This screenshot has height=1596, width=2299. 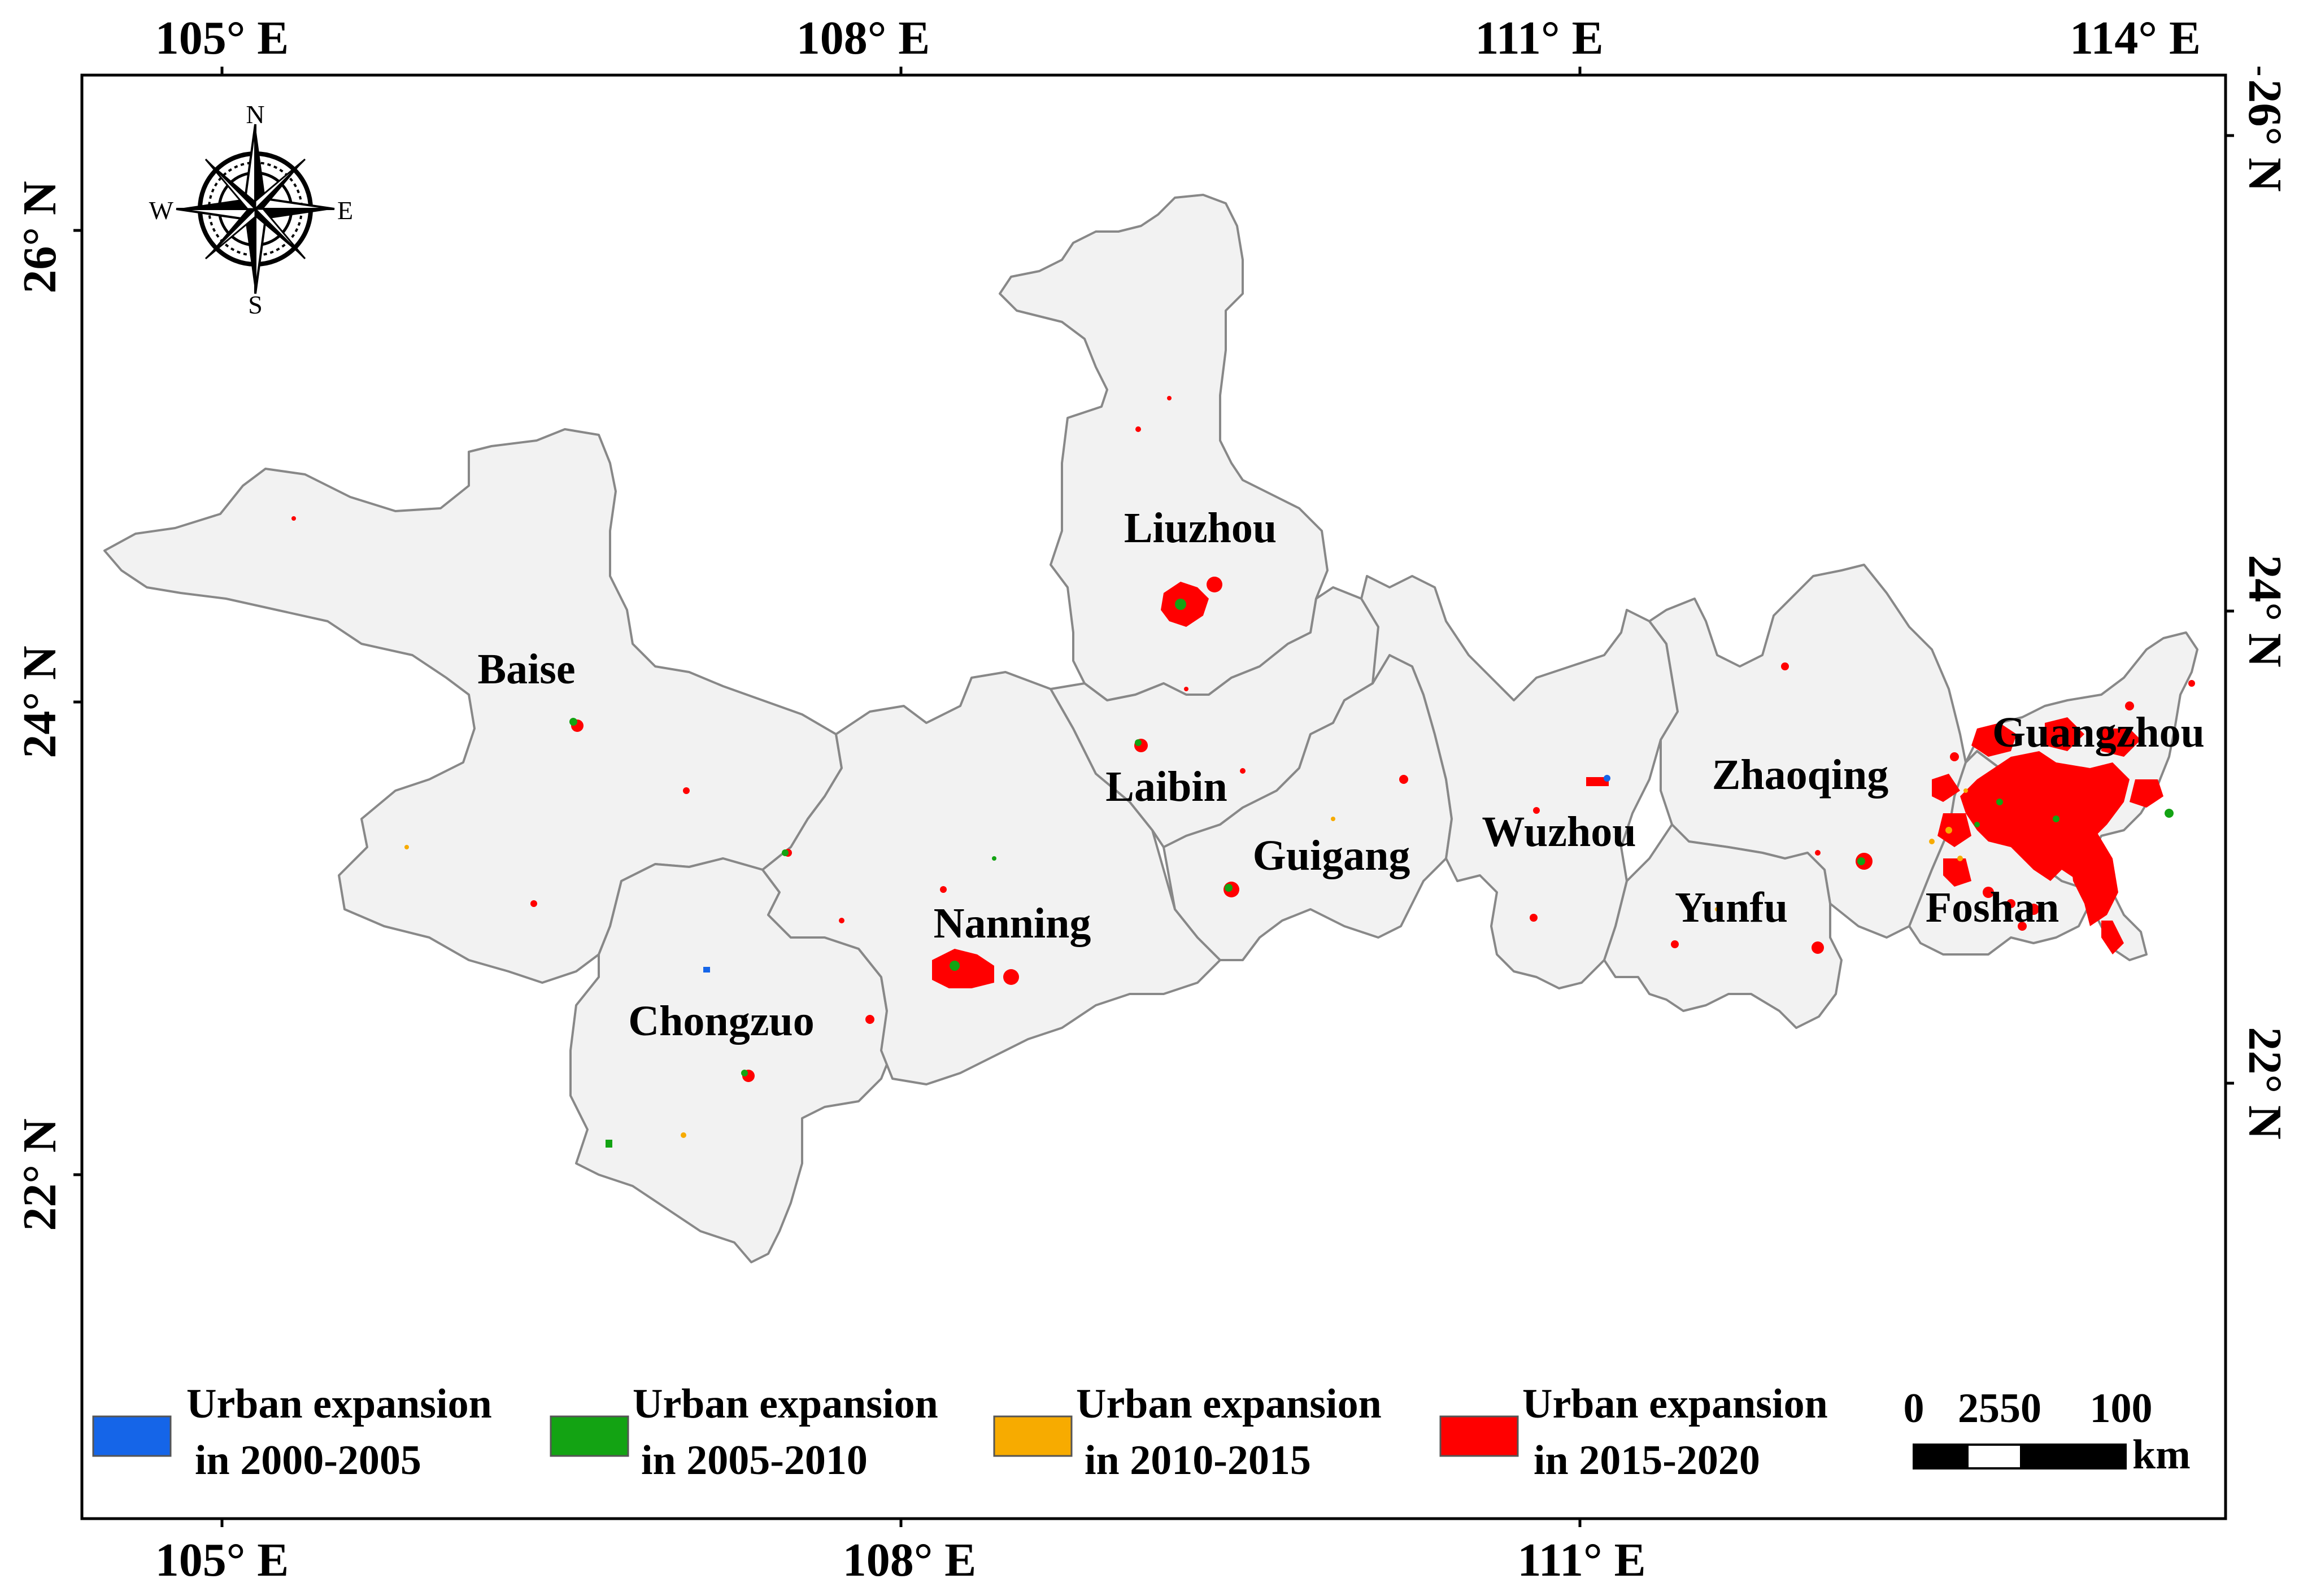 I want to click on urban-patch-baise-old, so click(x=573, y=722).